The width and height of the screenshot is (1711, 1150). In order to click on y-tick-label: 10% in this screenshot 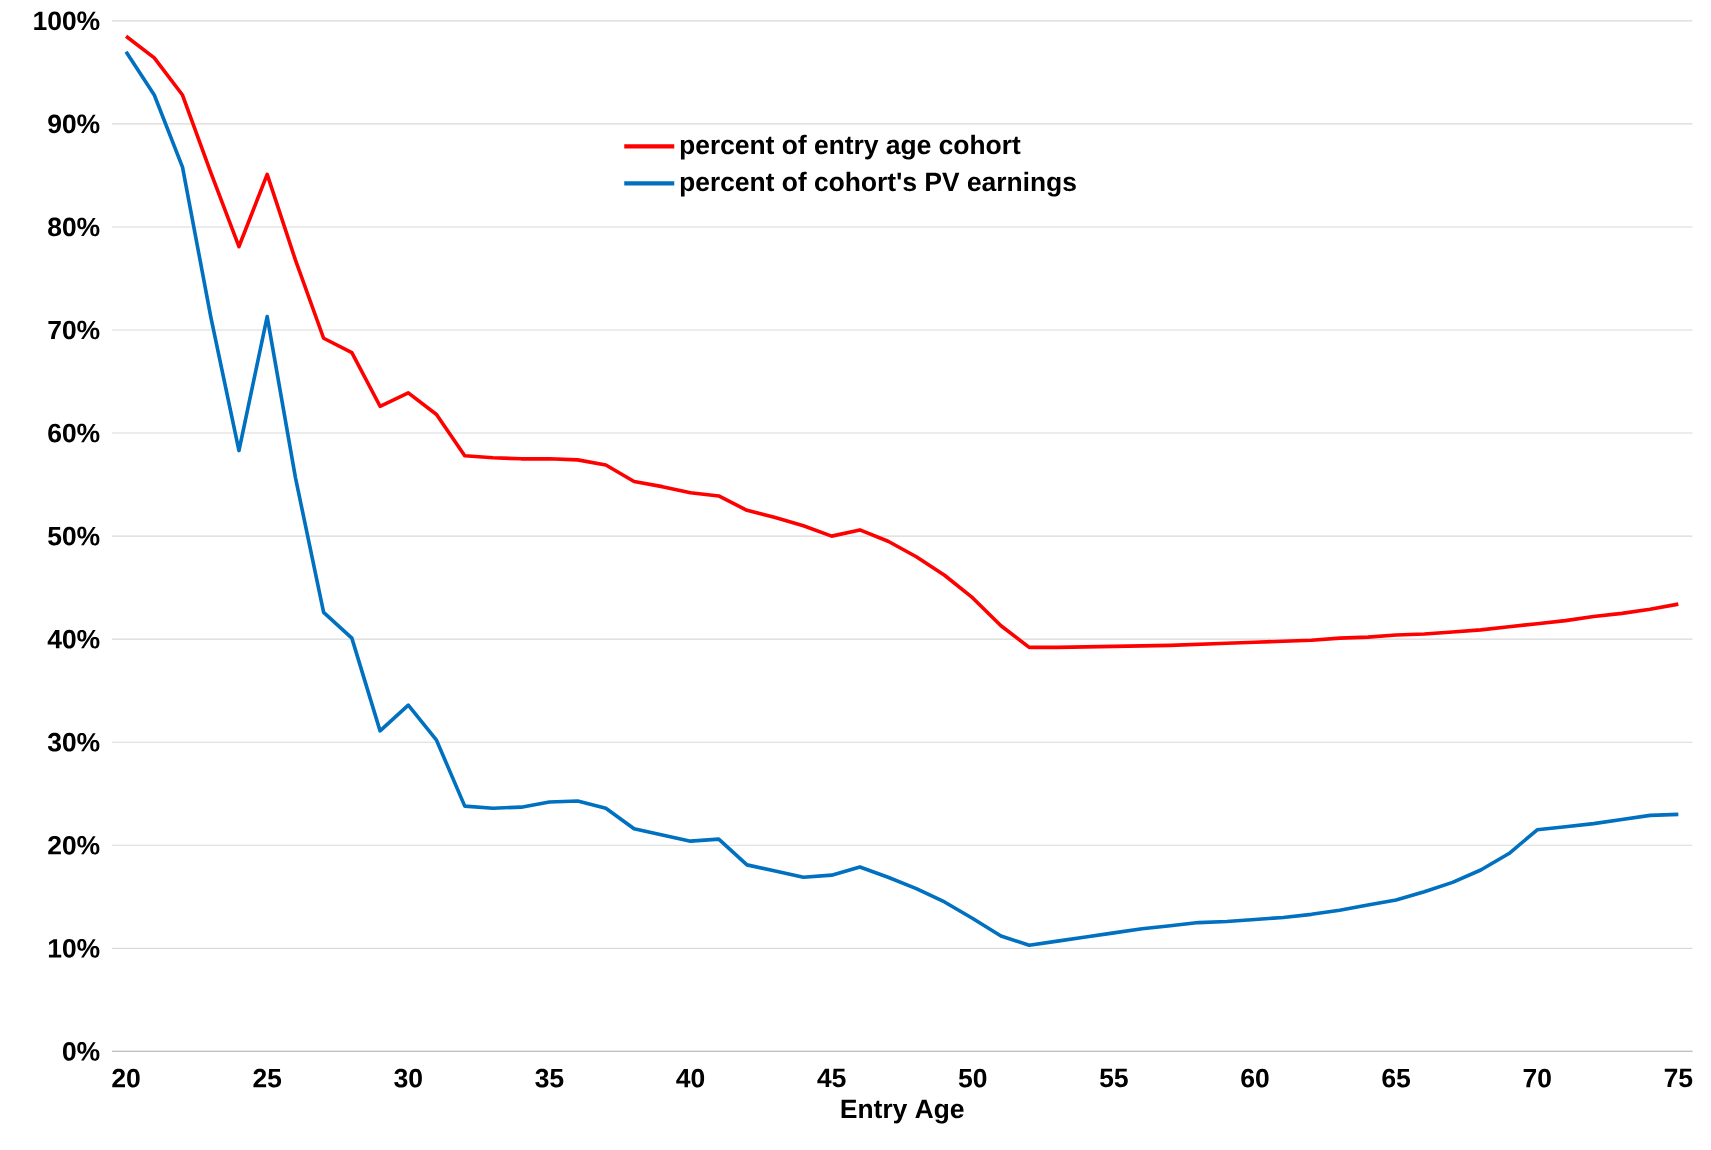, I will do `click(74, 948)`.